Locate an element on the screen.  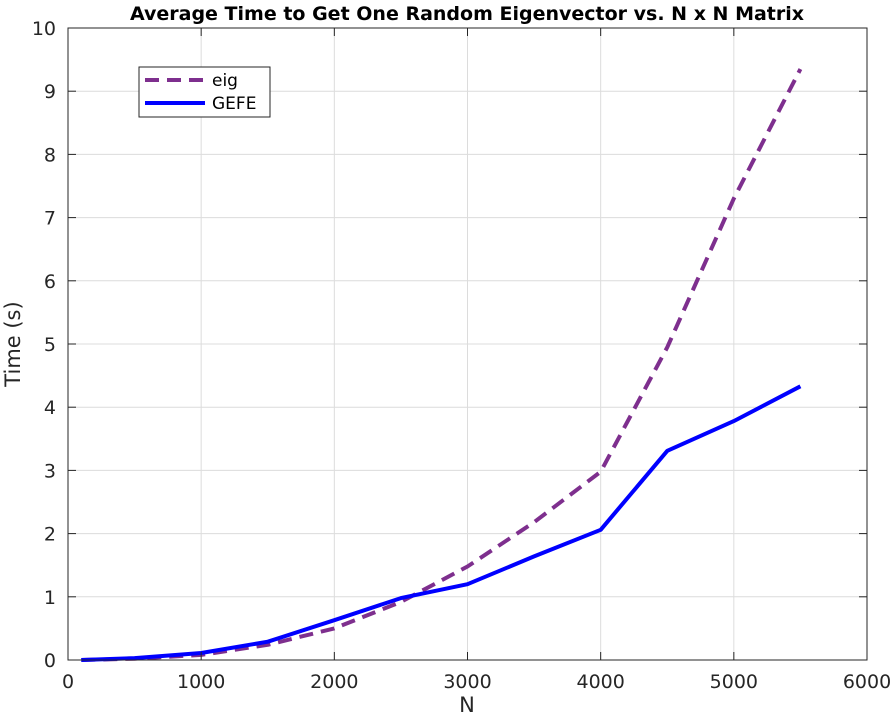
legend-box is located at coordinates (204, 92).